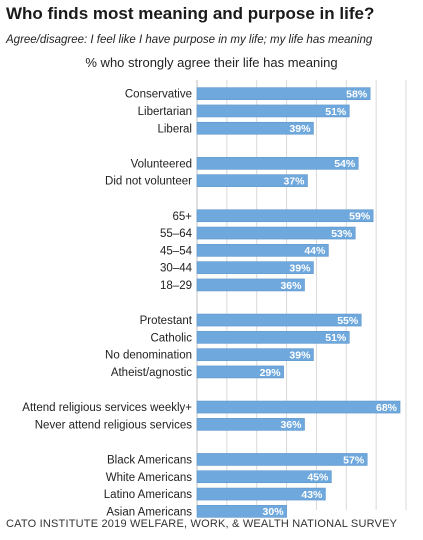  What do you see at coordinates (360, 217) in the screenshot?
I see `value-label: 59%` at bounding box center [360, 217].